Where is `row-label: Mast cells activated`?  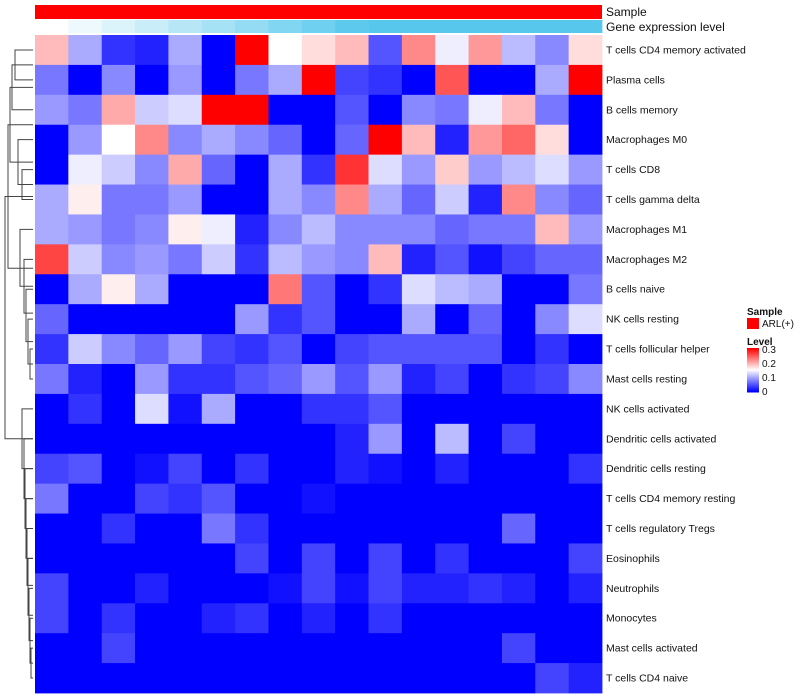
row-label: Mast cells activated is located at coordinates (652, 649).